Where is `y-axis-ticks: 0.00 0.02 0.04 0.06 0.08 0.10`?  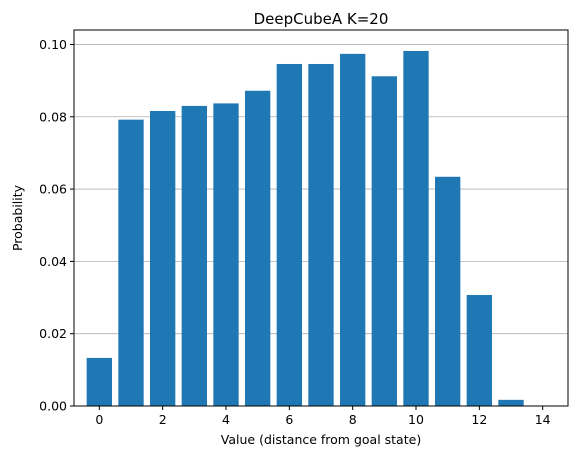 y-axis-ticks: 0.00 0.02 0.04 0.06 0.08 0.10 is located at coordinates (56, 225).